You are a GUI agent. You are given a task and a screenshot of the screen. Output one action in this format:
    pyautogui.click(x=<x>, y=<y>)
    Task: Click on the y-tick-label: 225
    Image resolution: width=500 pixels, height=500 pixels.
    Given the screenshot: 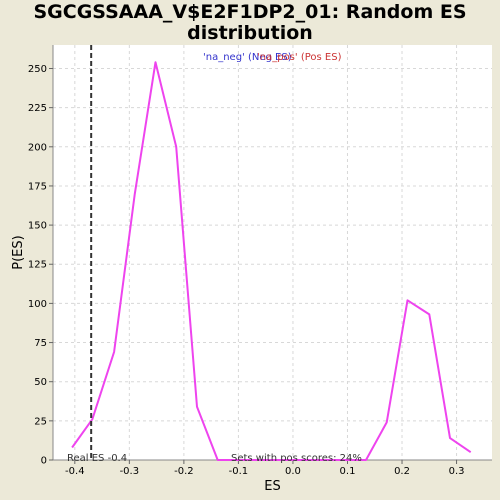 What is the action you would take?
    pyautogui.click(x=37, y=108)
    